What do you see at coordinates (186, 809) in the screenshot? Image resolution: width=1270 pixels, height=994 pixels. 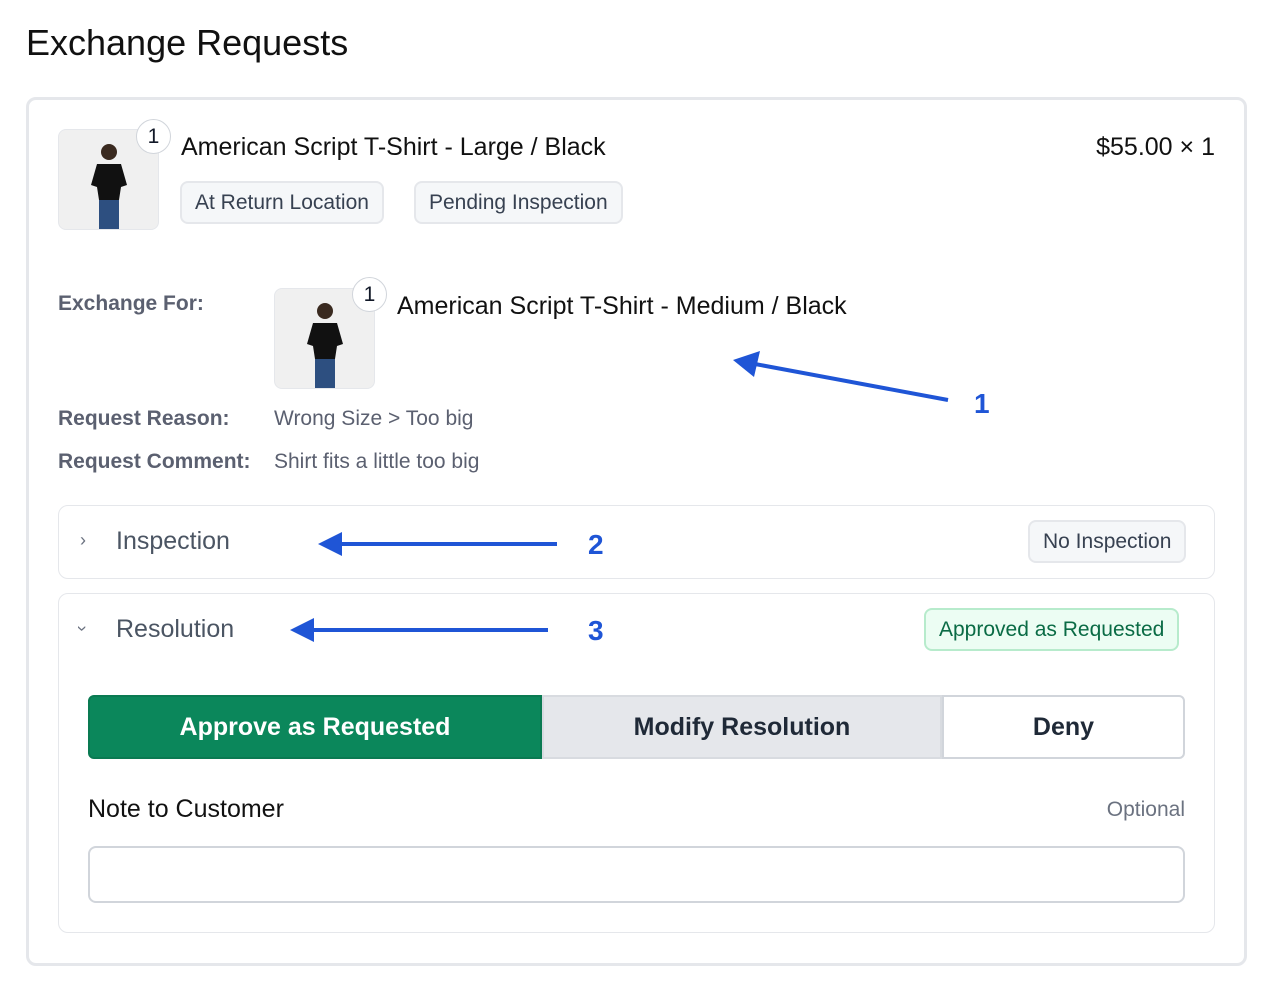 I see `note-label: Note to Customer` at bounding box center [186, 809].